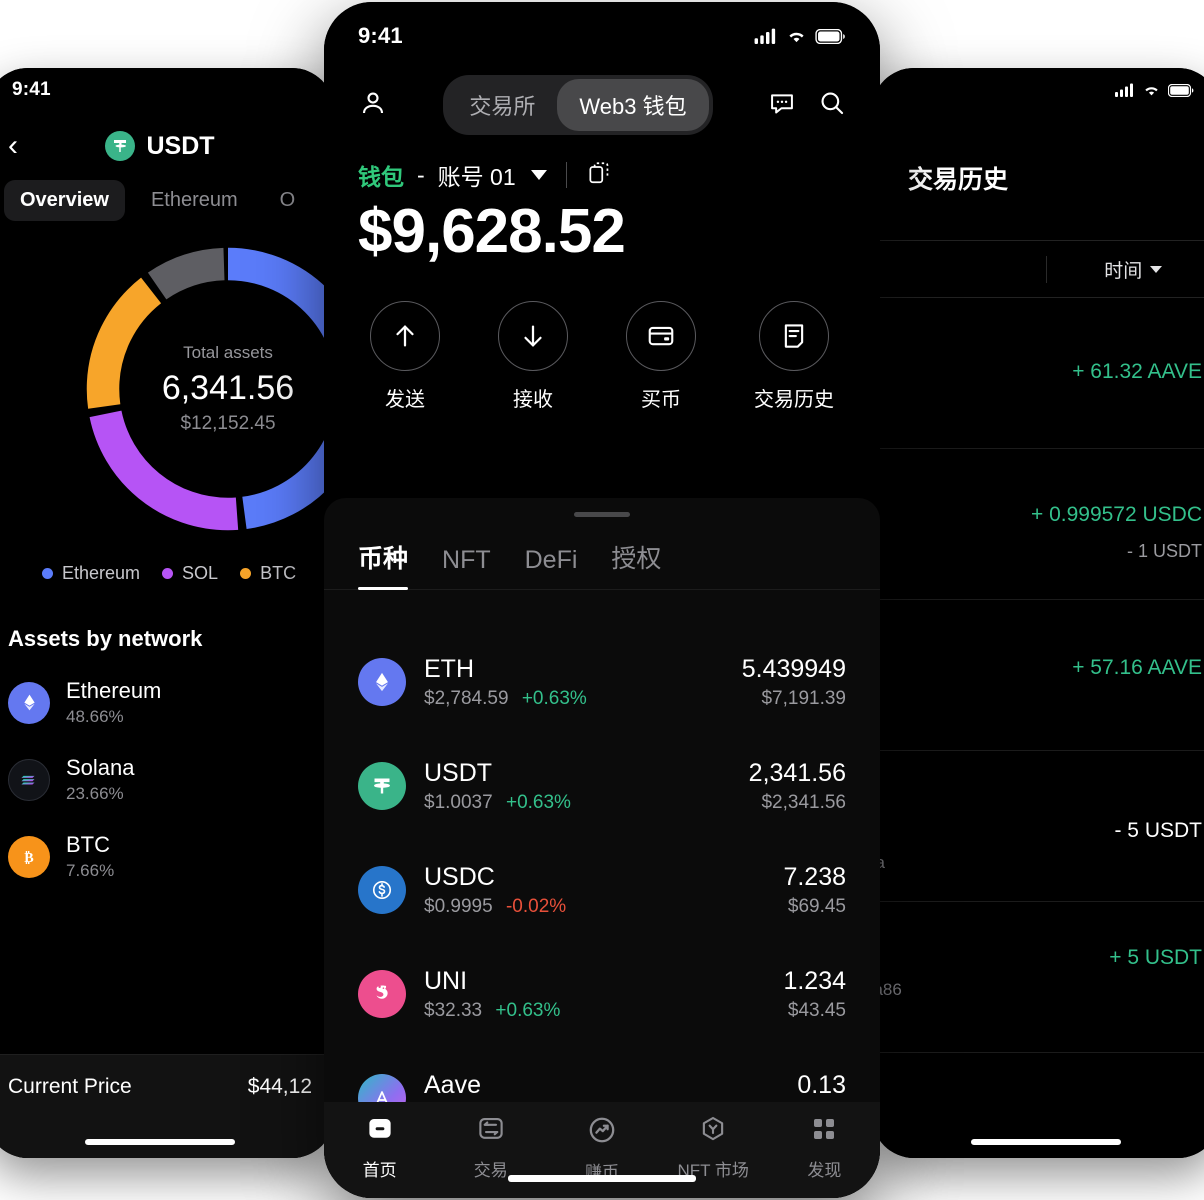 The image size is (1204, 1200). I want to click on legend-item-sol: SOL, so click(190, 573).